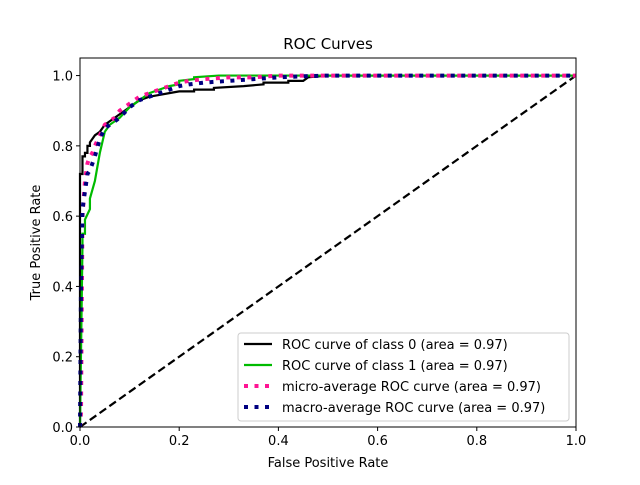 This screenshot has height=485, width=640. Describe the element at coordinates (377, 441) in the screenshot. I see `x-tick-label: 0.6` at that location.